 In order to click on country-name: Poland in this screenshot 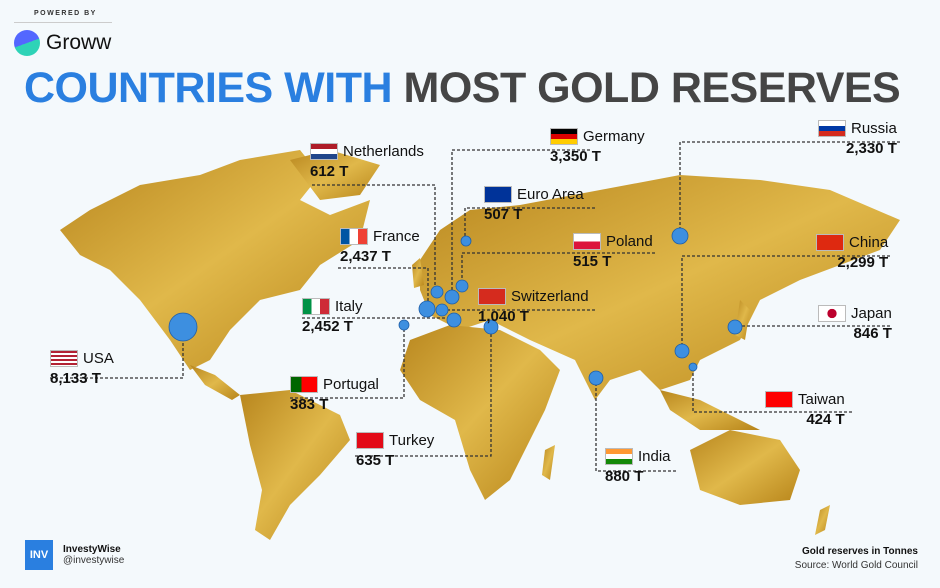, I will do `click(629, 241)`.